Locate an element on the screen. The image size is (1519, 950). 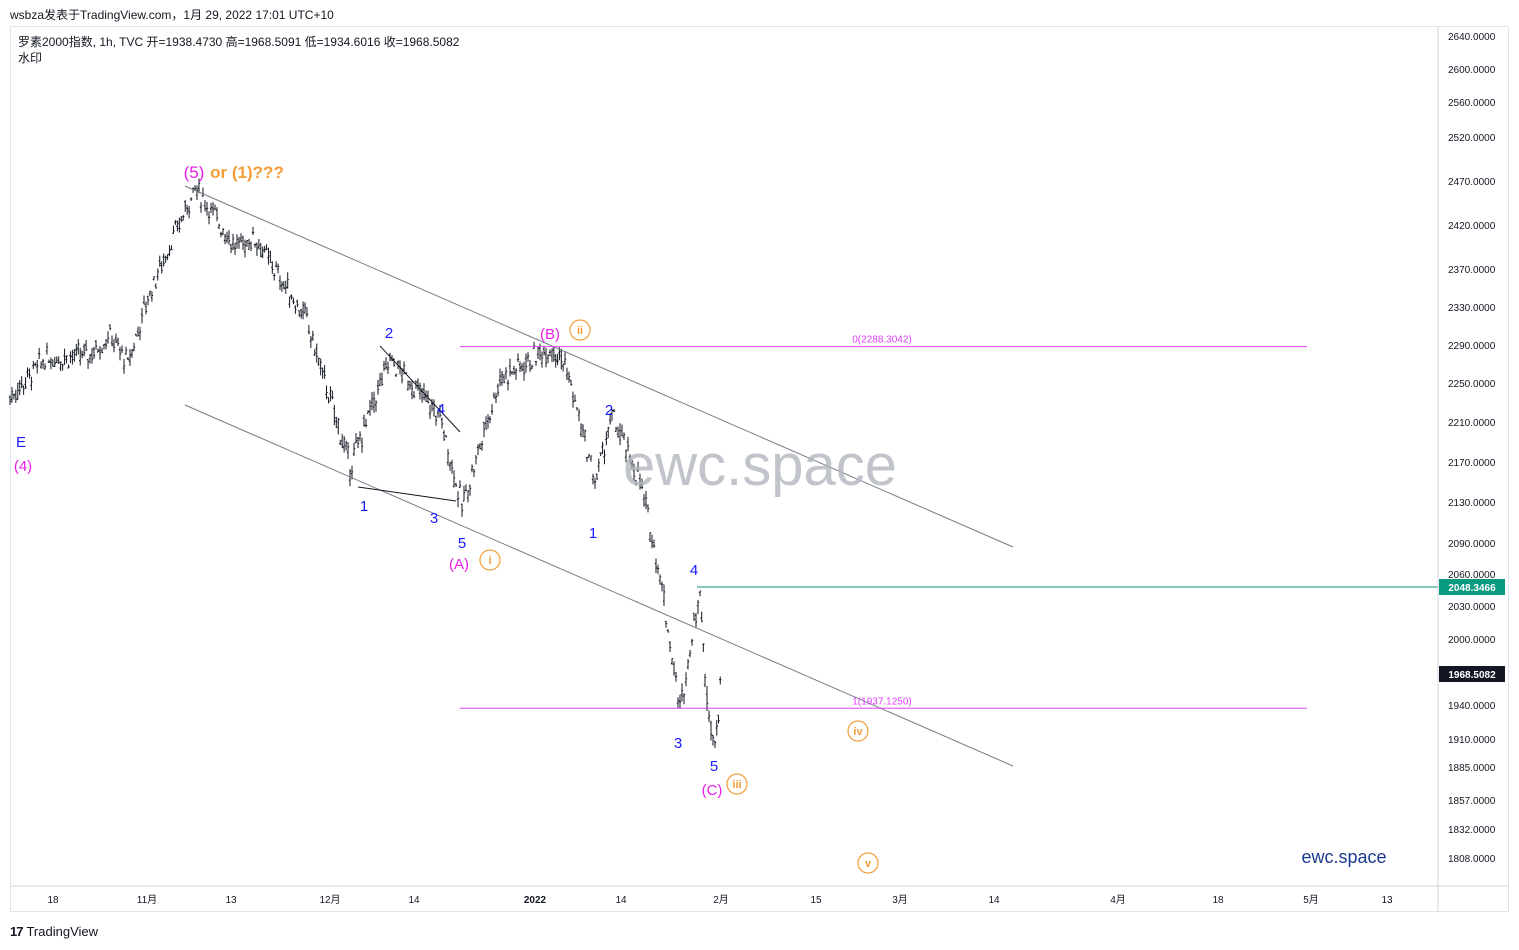
tradingview-brand-text: TradingView is located at coordinates (62, 931).